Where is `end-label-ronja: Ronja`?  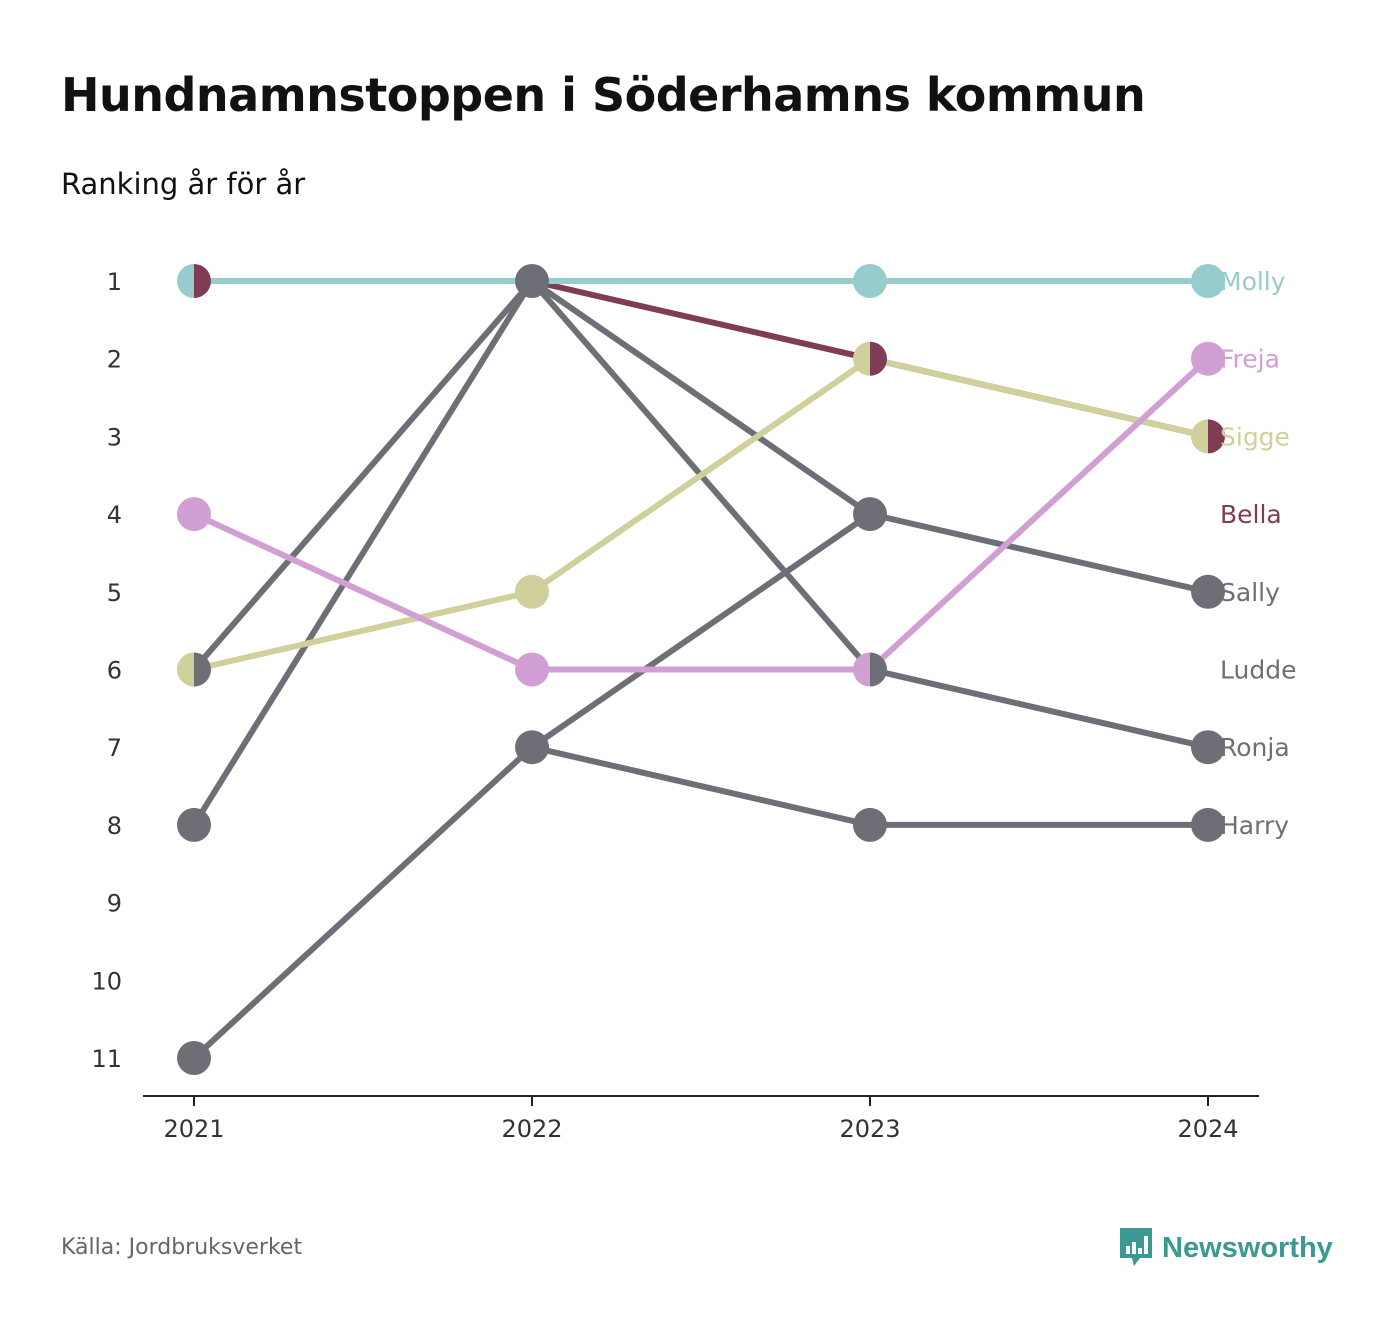
end-label-ronja: Ronja is located at coordinates (1255, 747).